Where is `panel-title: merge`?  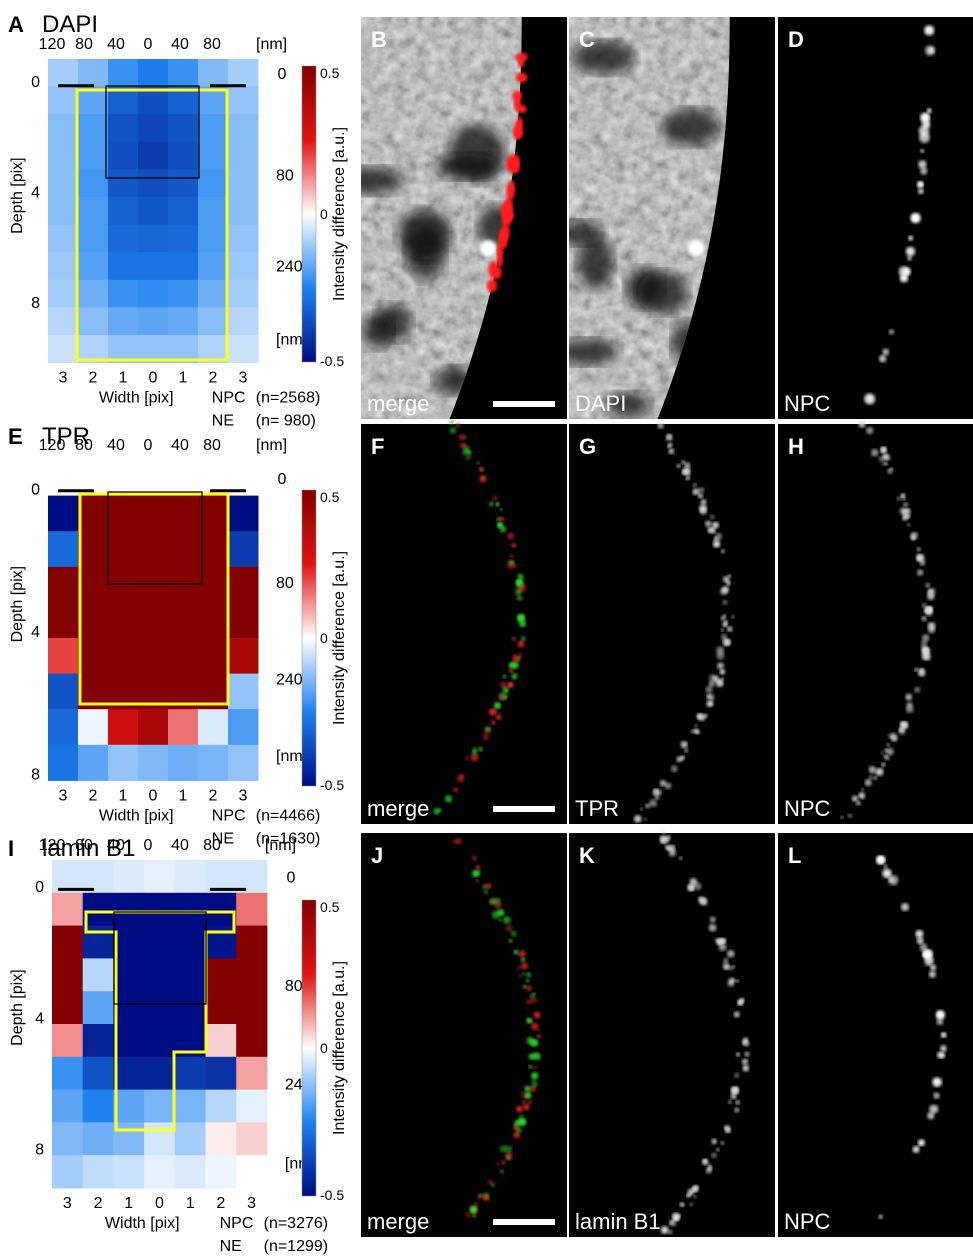 panel-title: merge is located at coordinates (398, 808).